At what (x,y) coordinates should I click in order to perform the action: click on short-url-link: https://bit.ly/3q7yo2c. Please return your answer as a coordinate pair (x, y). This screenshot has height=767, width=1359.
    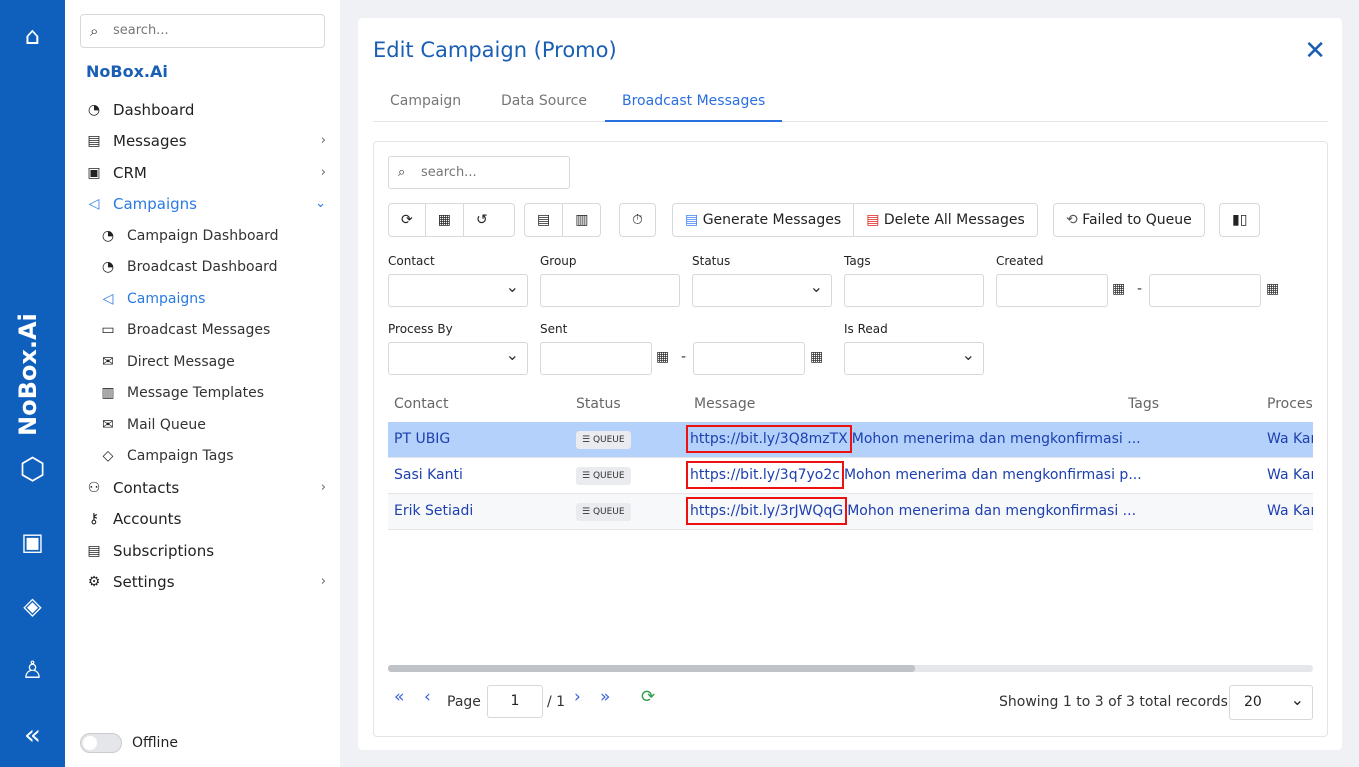
    Looking at the image, I should click on (765, 475).